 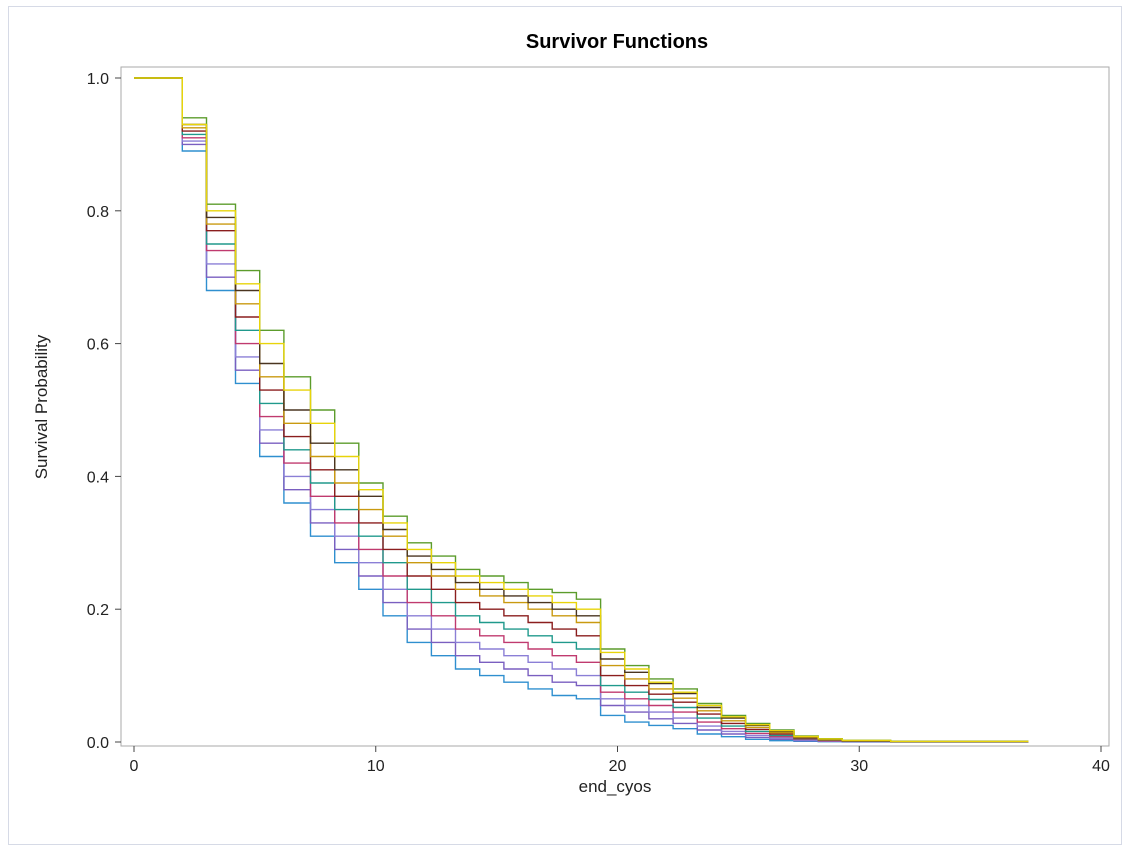 What do you see at coordinates (41, 406) in the screenshot?
I see `y-axis-label: Survival Probability` at bounding box center [41, 406].